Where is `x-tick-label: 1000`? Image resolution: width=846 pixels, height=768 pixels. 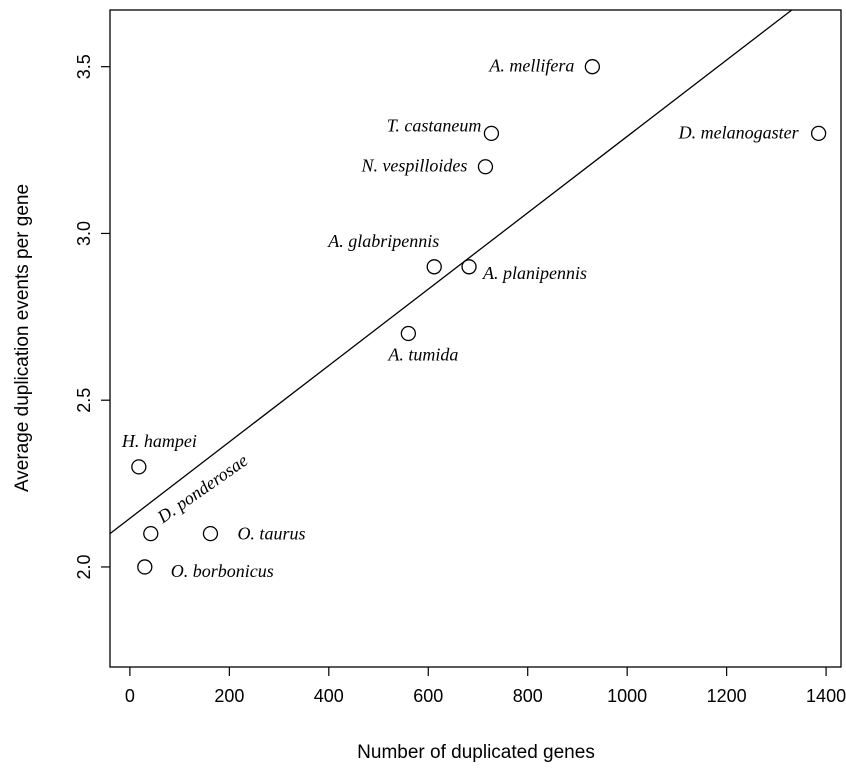
x-tick-label: 1000 is located at coordinates (627, 696).